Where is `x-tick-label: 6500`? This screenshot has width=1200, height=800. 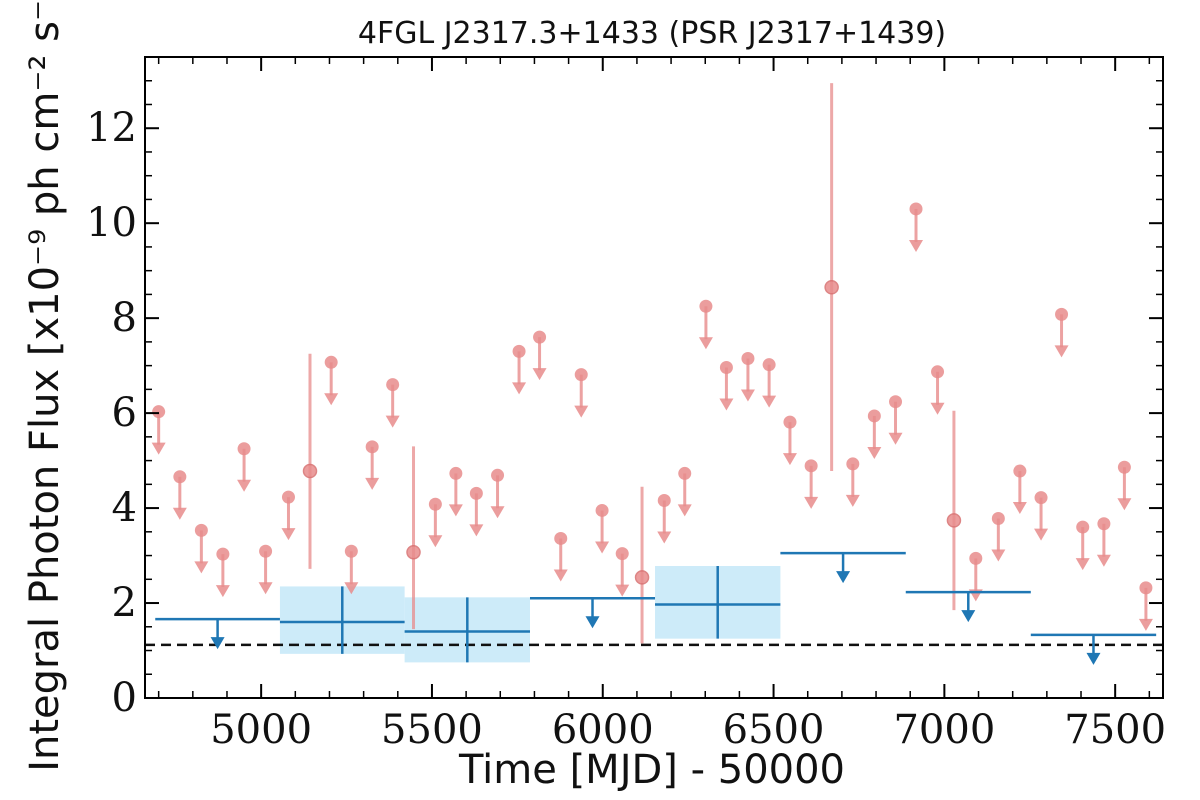
x-tick-label: 6500 is located at coordinates (774, 730).